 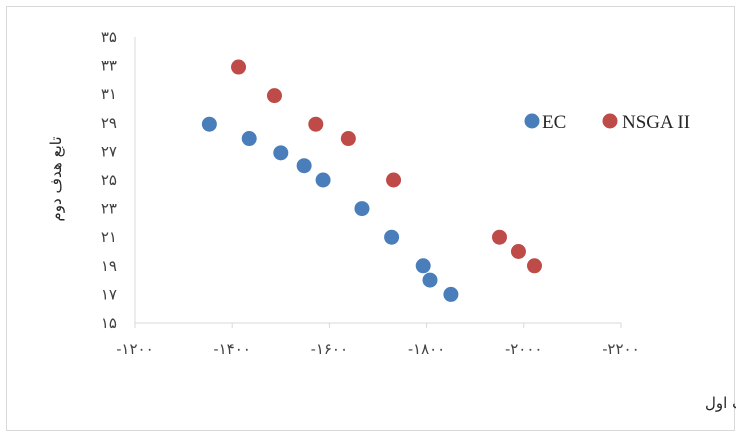 What do you see at coordinates (109, 209) in the screenshot?
I see `y-tick-label: ۲۳` at bounding box center [109, 209].